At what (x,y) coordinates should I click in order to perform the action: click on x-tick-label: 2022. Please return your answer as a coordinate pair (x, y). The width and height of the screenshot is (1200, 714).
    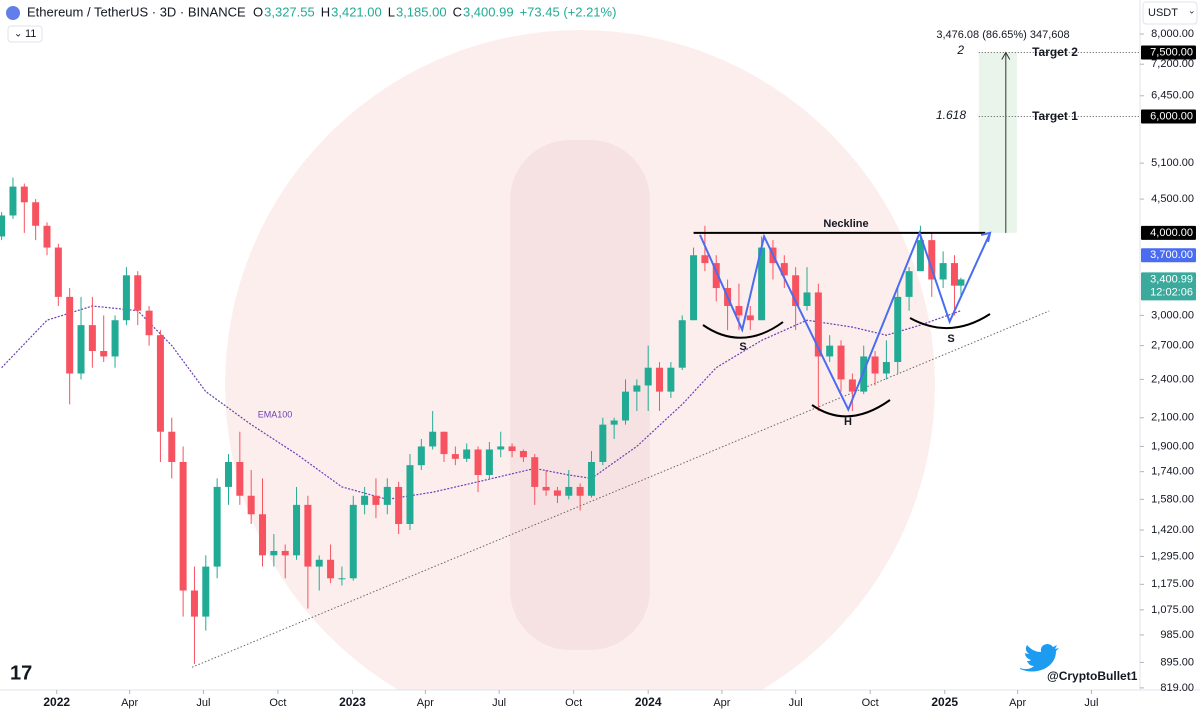
    Looking at the image, I should click on (56, 702).